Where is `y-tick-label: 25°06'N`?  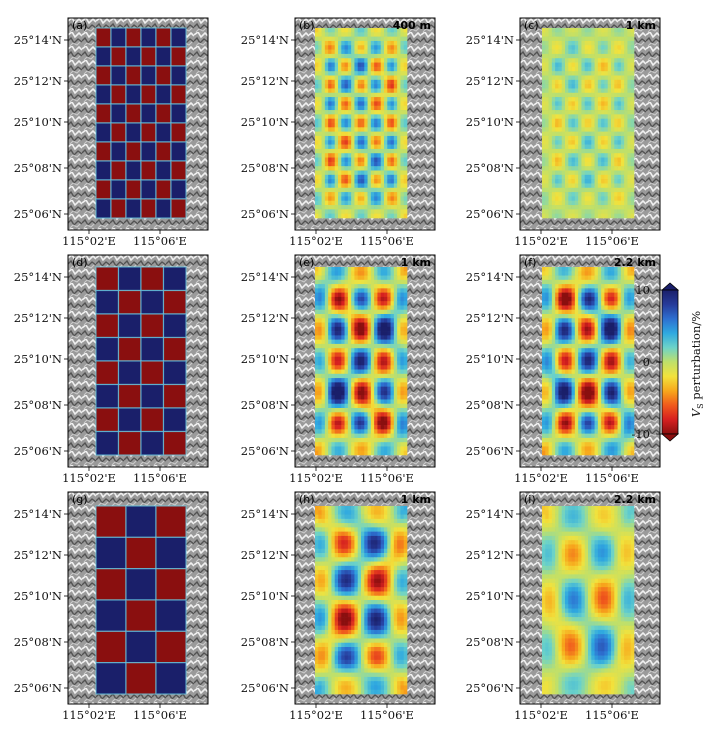 y-tick-label: 25°06'N is located at coordinates (38, 451).